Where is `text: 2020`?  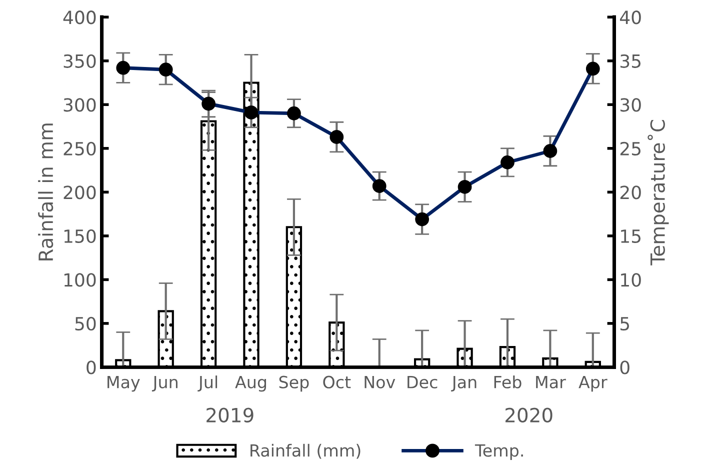 text: 2020 is located at coordinates (529, 415).